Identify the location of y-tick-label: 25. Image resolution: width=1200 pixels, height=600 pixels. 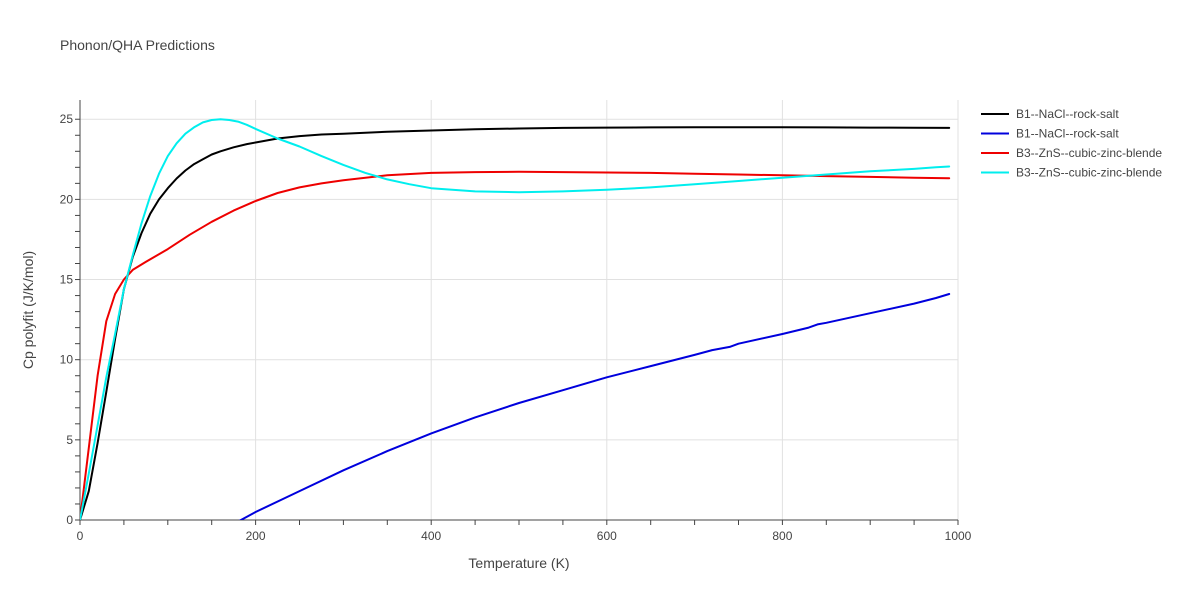
(67, 119).